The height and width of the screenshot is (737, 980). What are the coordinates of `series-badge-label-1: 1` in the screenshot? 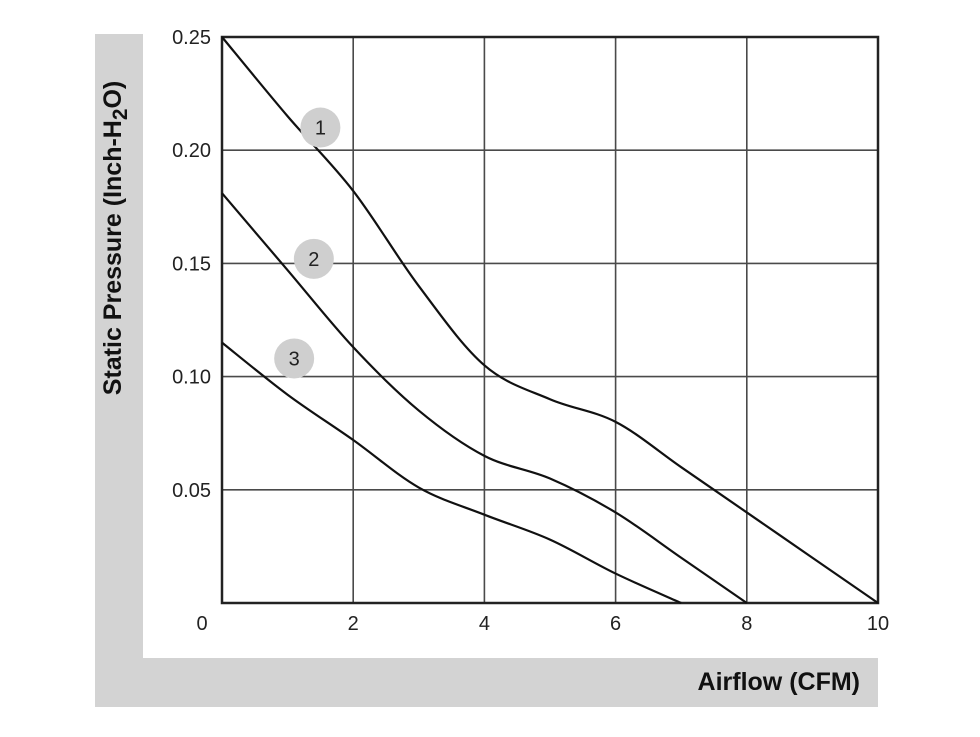 It's located at (320, 129).